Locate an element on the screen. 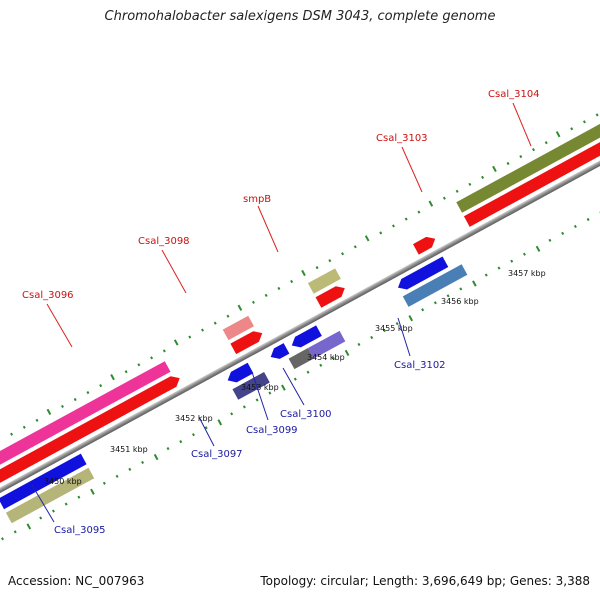 This screenshot has height=600, width=600. kbp-label: 3451 kbp is located at coordinates (129, 449).